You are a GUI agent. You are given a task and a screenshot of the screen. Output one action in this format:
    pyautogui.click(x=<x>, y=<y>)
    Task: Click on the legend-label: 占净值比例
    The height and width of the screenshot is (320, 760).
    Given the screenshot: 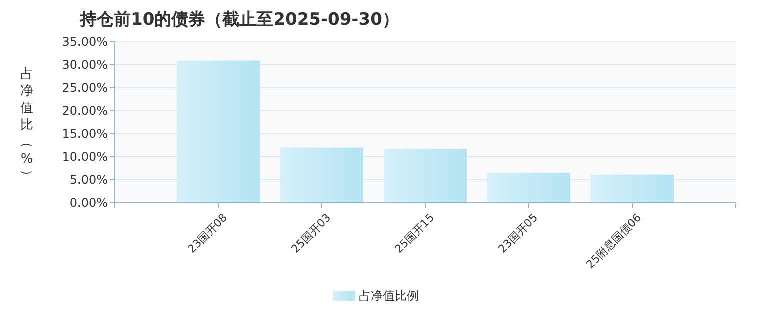 What is the action you would take?
    pyautogui.click(x=389, y=296)
    